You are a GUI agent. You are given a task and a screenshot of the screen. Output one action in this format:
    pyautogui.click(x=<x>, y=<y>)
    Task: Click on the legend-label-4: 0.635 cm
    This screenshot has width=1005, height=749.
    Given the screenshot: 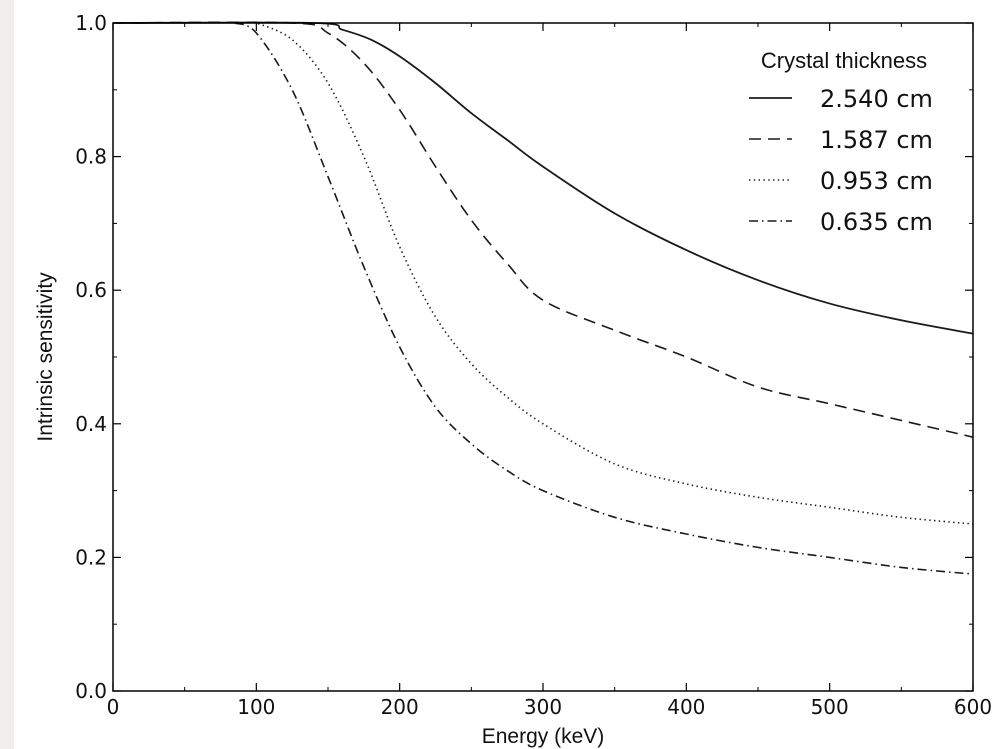 What is the action you would take?
    pyautogui.click(x=876, y=222)
    